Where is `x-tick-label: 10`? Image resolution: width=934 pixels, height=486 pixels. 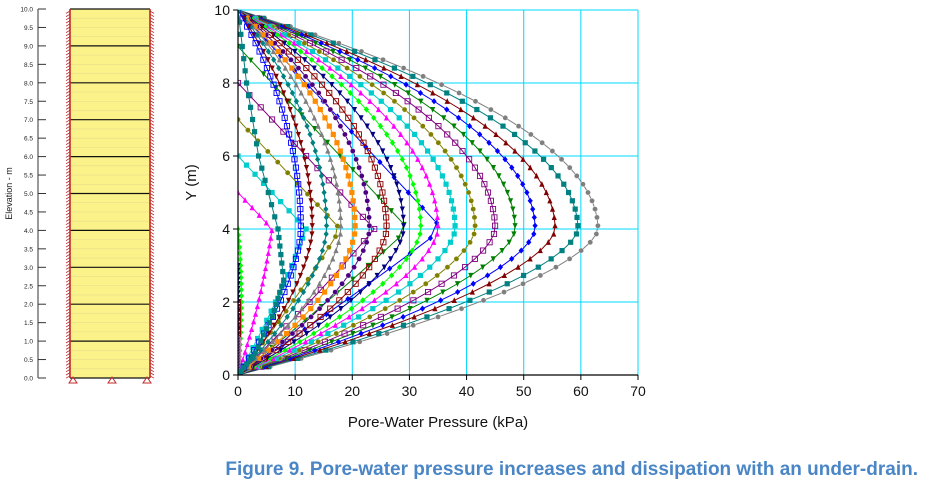
x-tick-label: 10 is located at coordinates (295, 391).